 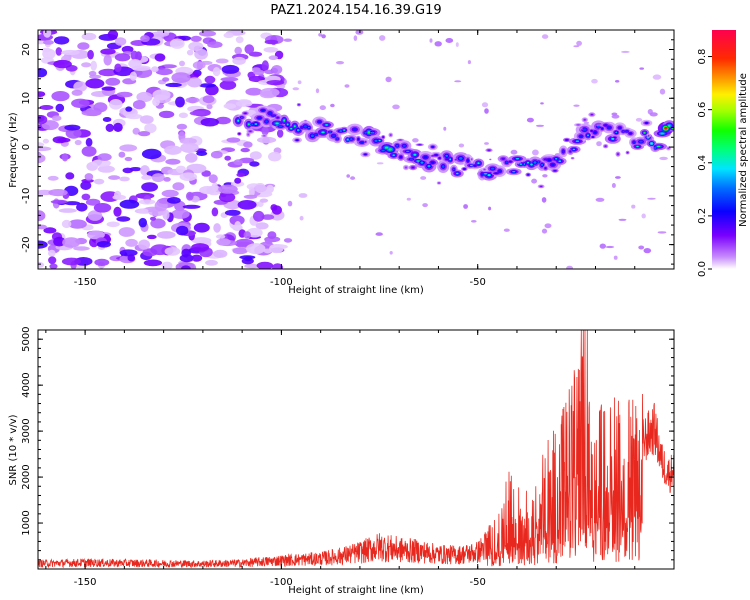 I want to click on colorbar-tick-label: 0.6, so click(x=702, y=110).